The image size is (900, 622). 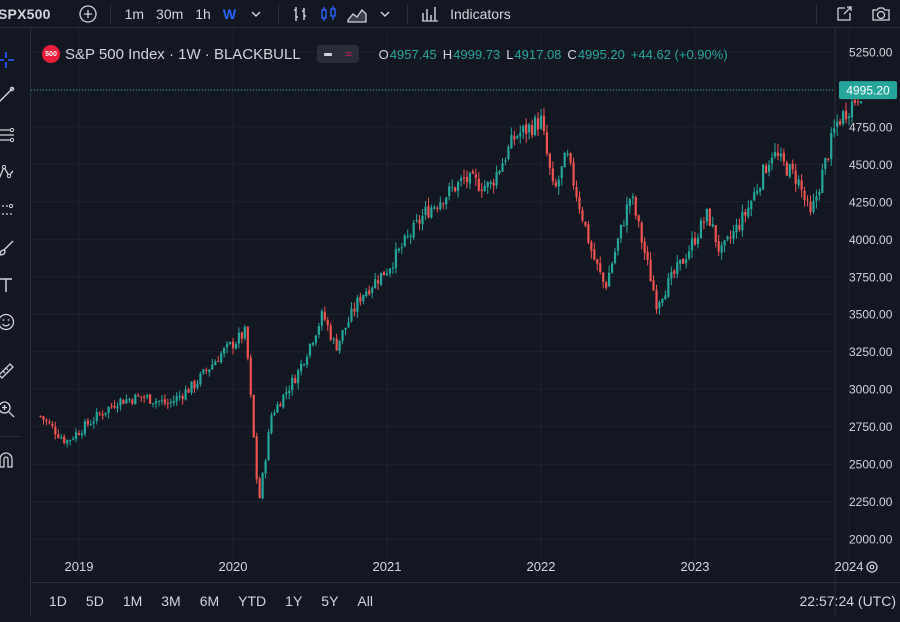 What do you see at coordinates (25, 13) in the screenshot?
I see `symbol-search: SPX500` at bounding box center [25, 13].